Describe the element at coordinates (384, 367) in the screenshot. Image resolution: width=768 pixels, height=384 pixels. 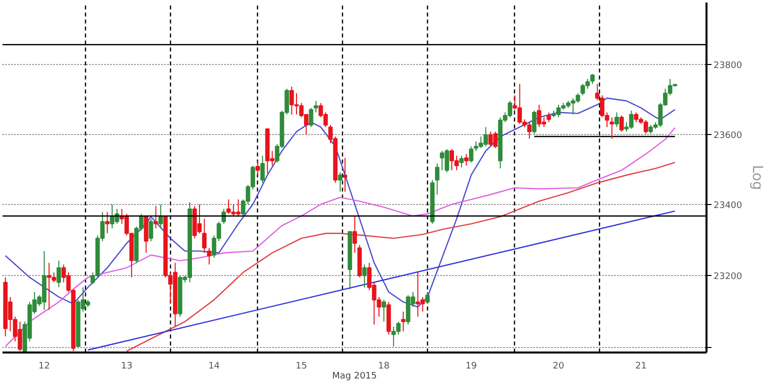
I see `x-tick-label: 18` at that location.